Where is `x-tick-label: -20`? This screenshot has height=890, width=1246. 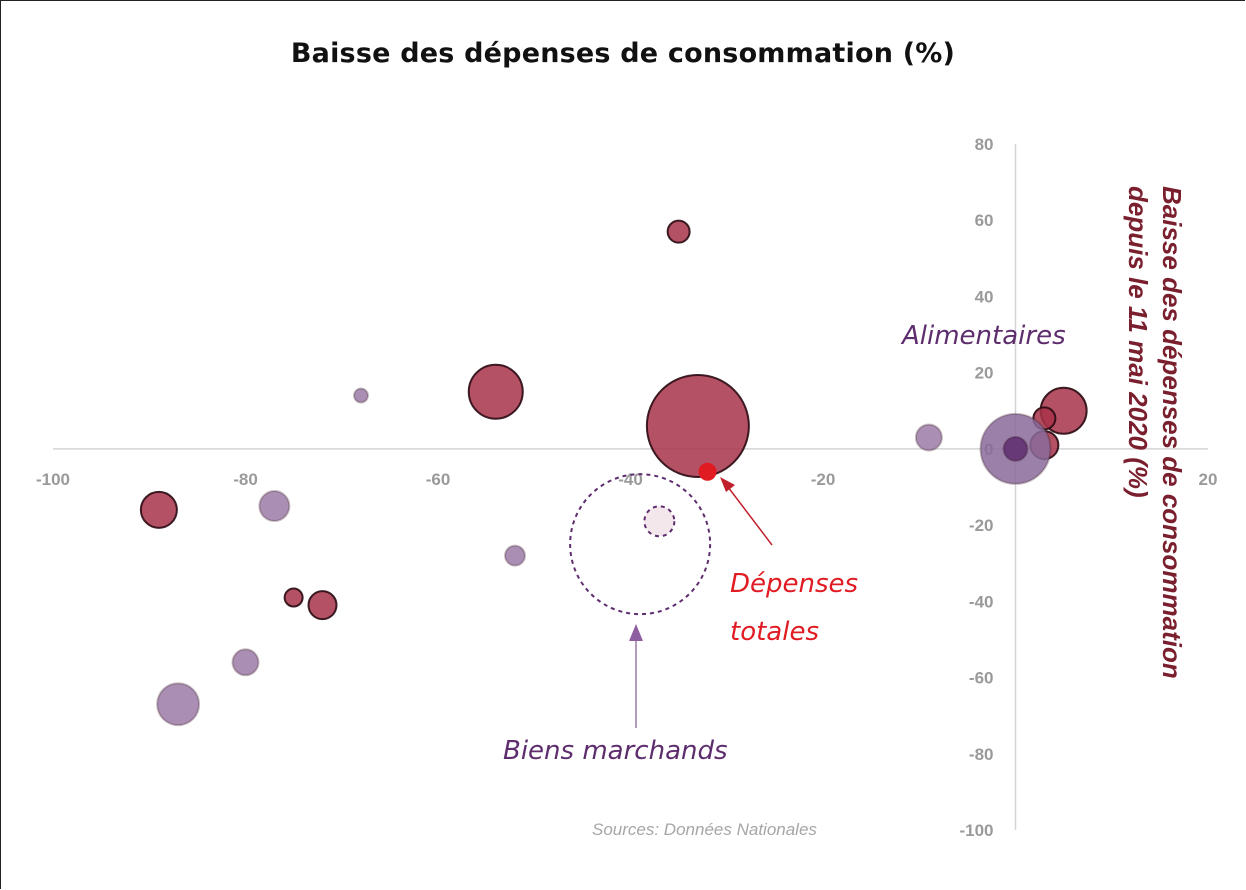
x-tick-label: -20 is located at coordinates (823, 479).